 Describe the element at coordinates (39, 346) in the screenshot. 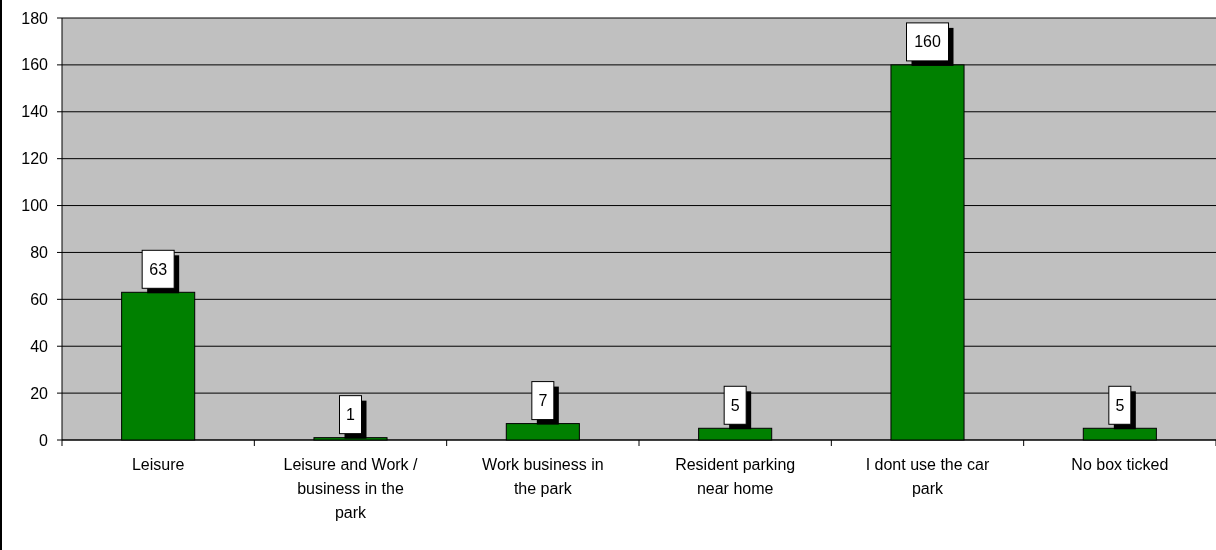

I see `y-tick-label: 40` at that location.